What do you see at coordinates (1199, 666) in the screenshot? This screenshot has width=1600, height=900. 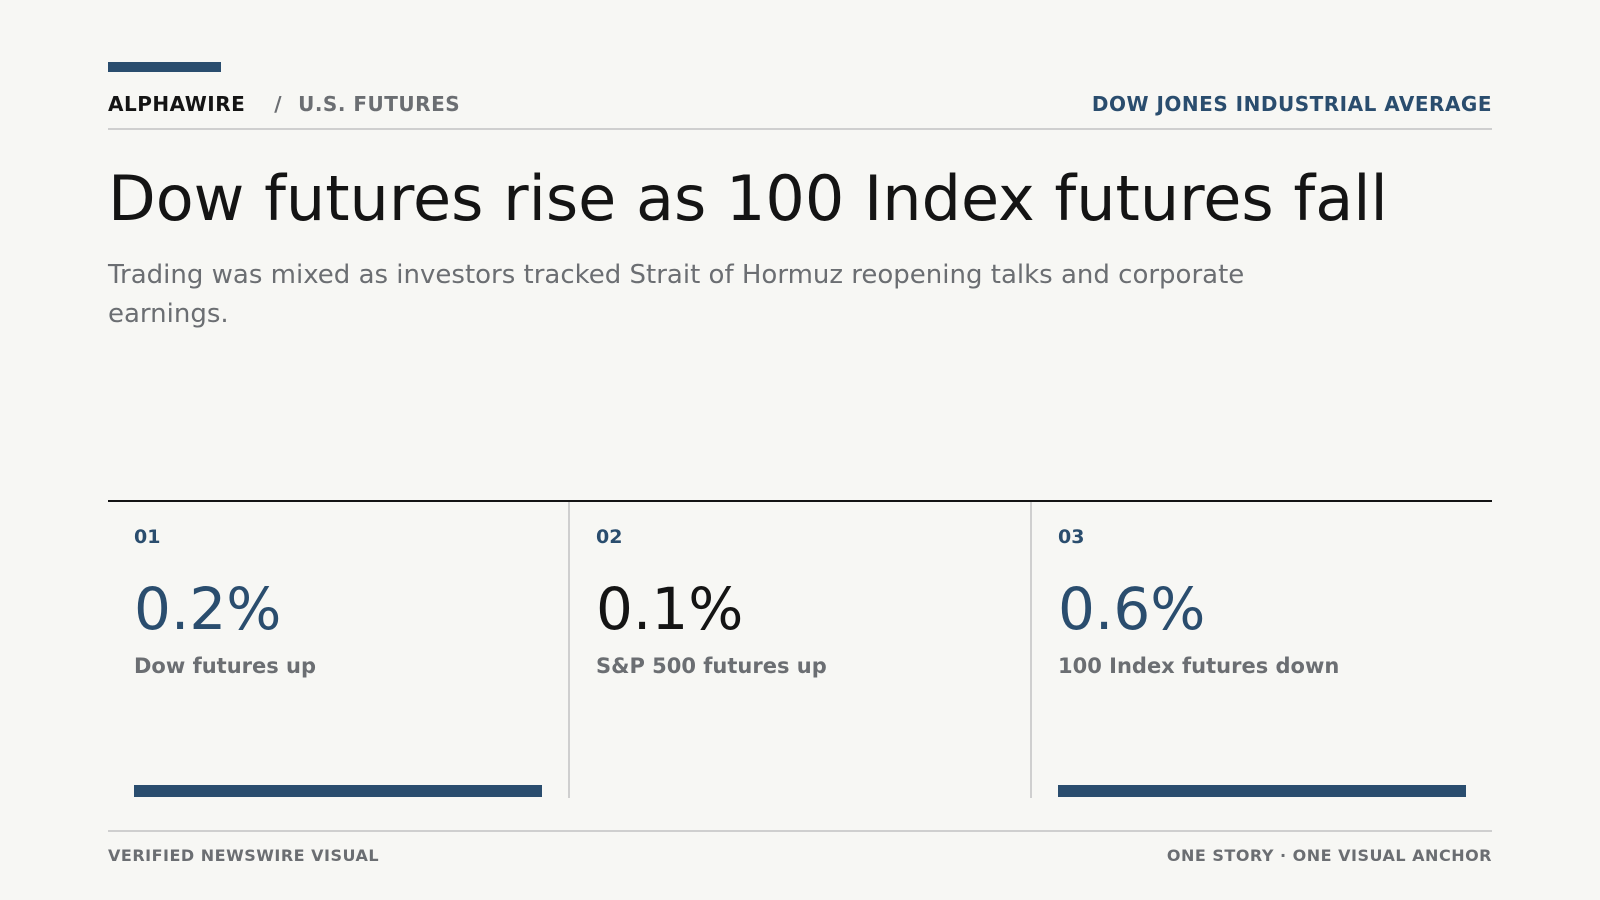 I see `stat-label: 100 Index futures down` at bounding box center [1199, 666].